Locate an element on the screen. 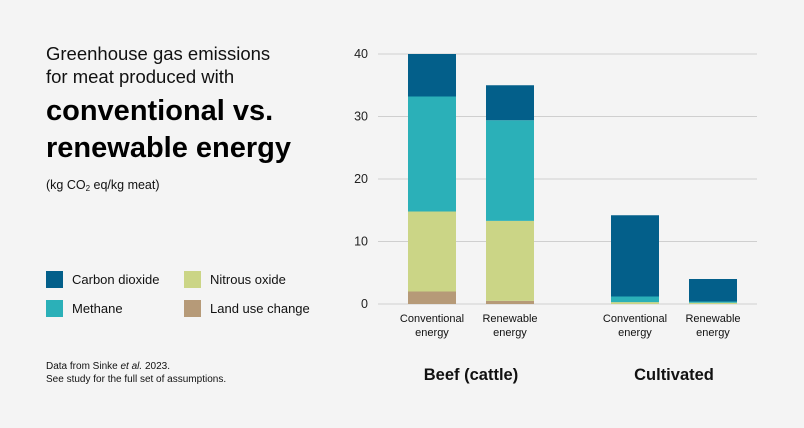  units-subscript: 2 is located at coordinates (88, 188).